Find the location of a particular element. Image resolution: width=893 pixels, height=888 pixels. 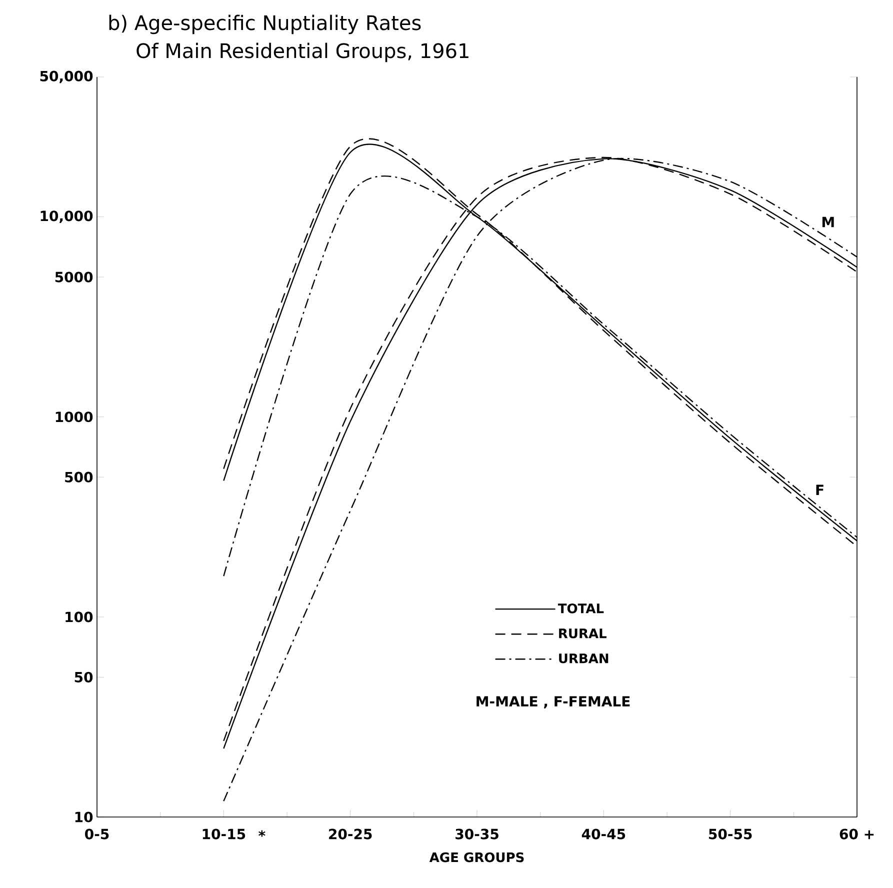

legend-label: URBAN is located at coordinates (583, 659).